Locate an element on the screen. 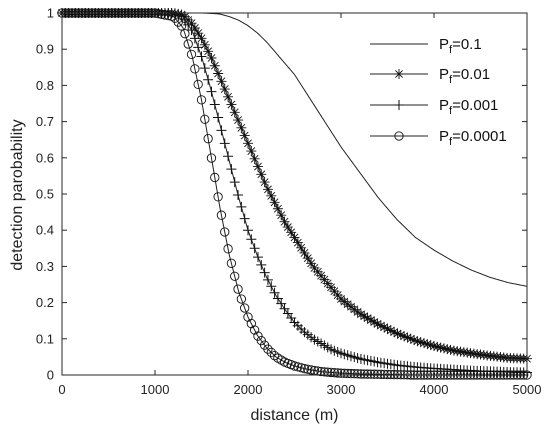 This screenshot has height=433, width=550. x-axis-label: distance (m) is located at coordinates (294, 415).